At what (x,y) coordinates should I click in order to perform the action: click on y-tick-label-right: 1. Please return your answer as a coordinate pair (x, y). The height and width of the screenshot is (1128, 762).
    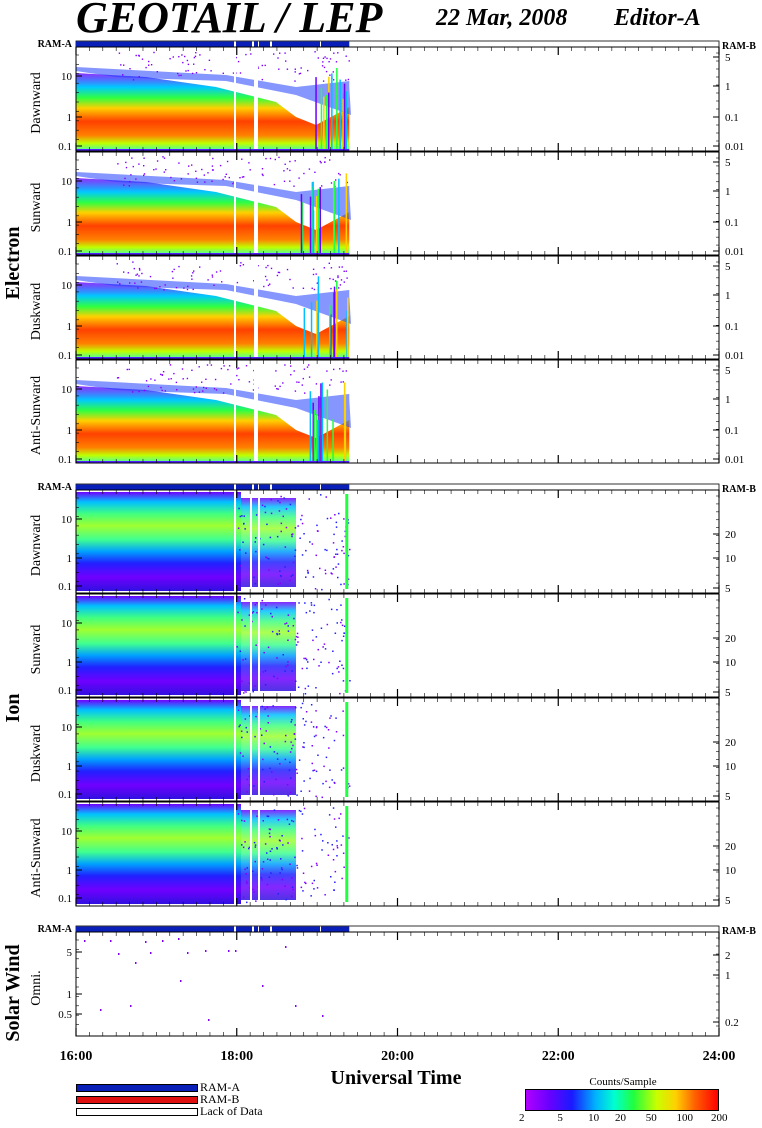
    Looking at the image, I should click on (728, 192).